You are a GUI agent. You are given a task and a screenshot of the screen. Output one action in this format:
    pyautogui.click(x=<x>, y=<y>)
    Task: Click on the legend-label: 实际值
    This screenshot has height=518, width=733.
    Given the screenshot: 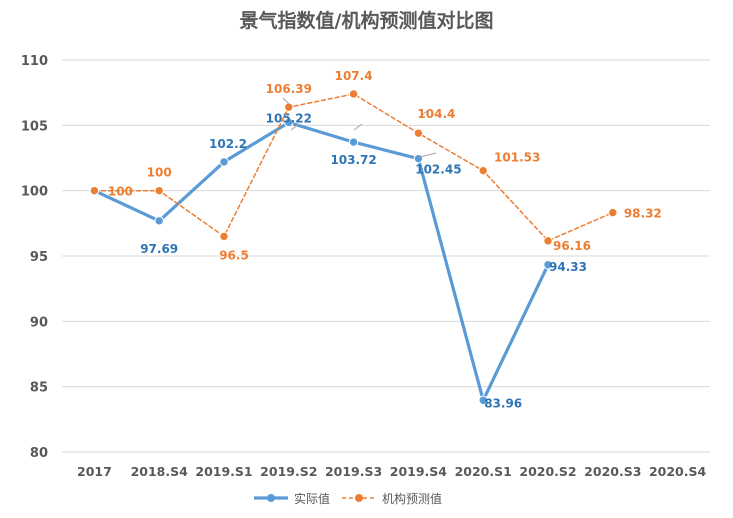 What is the action you would take?
    pyautogui.click(x=312, y=498)
    